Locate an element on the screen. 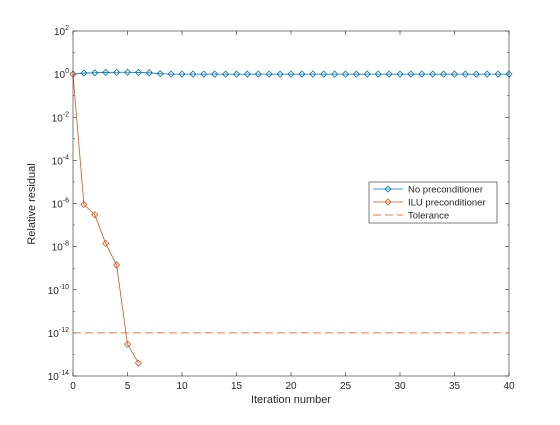 This screenshot has width=560, height=425. series-line-no-preconditioner is located at coordinates (290, 73).